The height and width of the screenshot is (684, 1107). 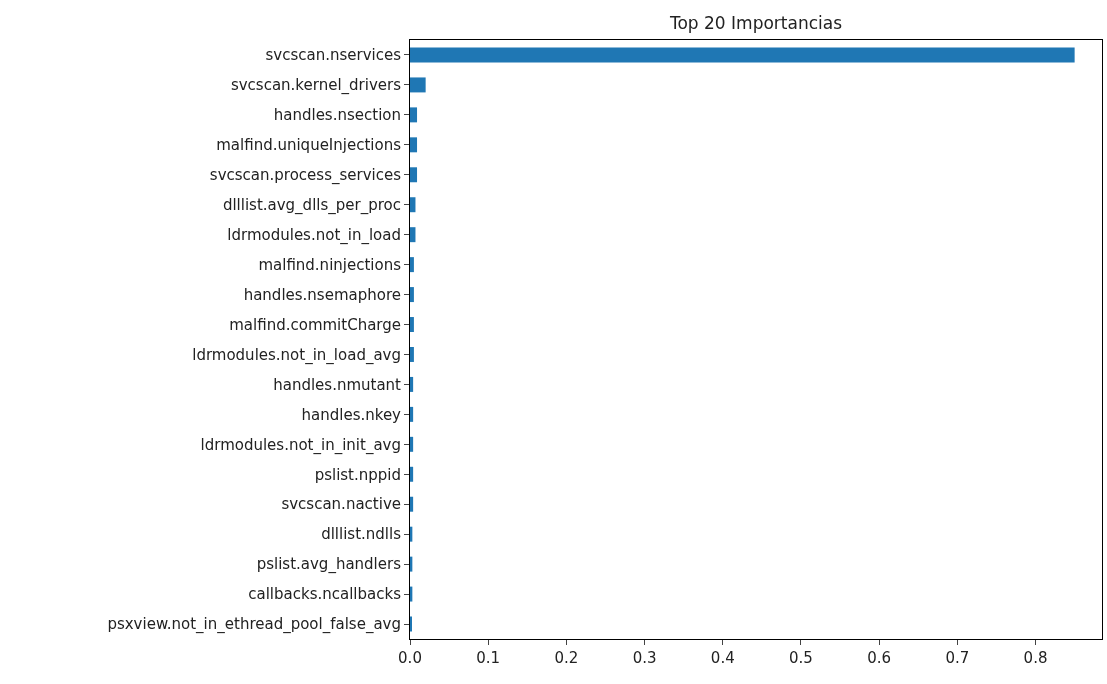 I want to click on y-tick-label: pslist.nppid, so click(x=357, y=474).